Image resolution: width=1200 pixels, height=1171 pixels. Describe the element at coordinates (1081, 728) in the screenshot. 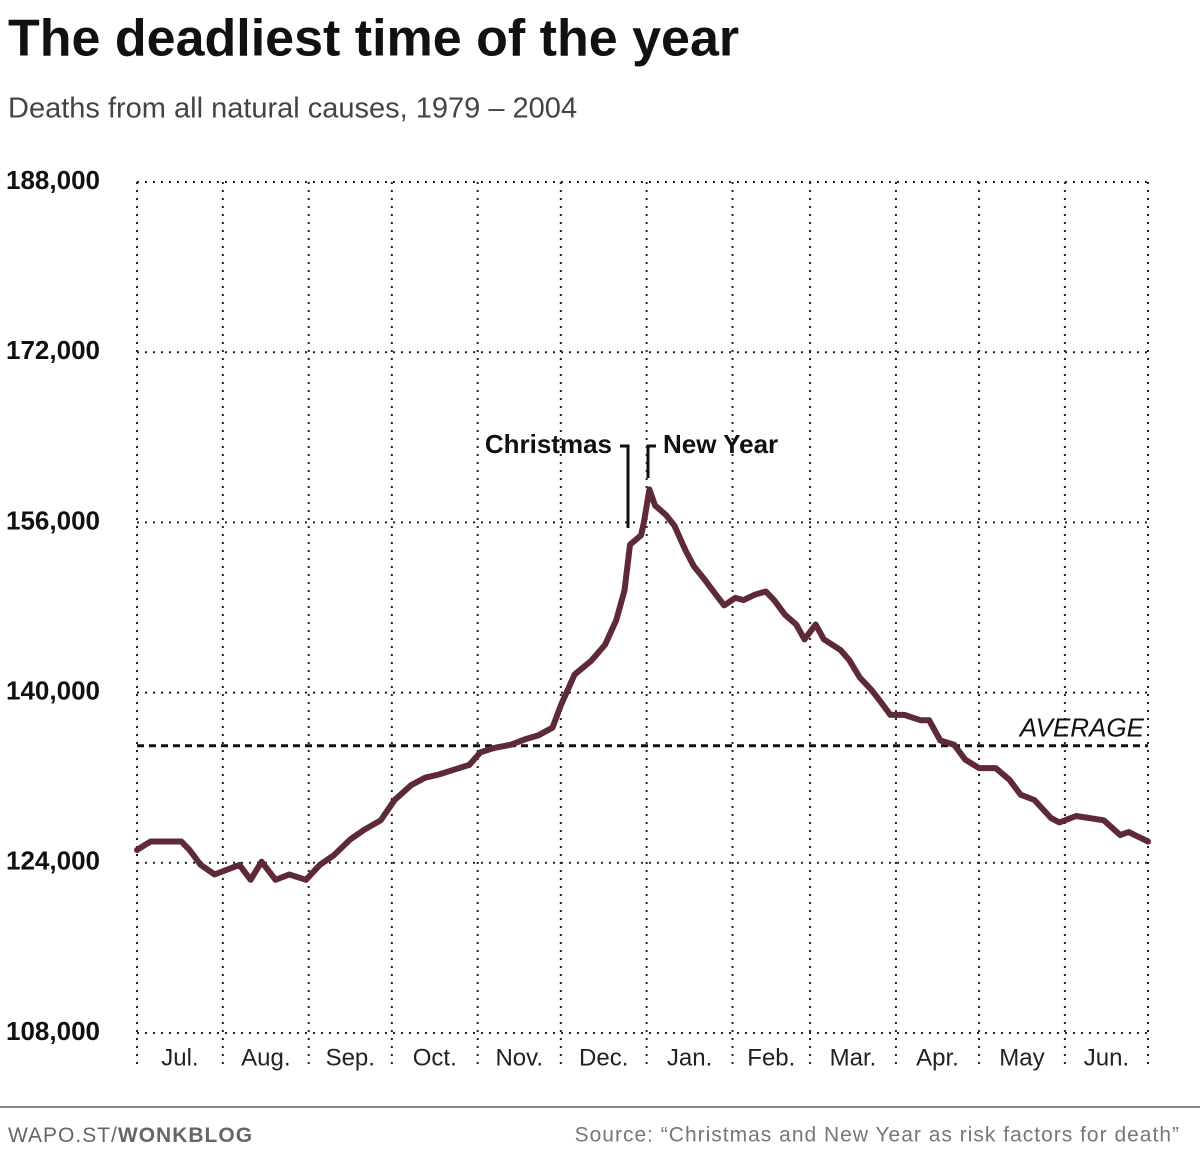

I see `average-label: AVERAGE` at that location.